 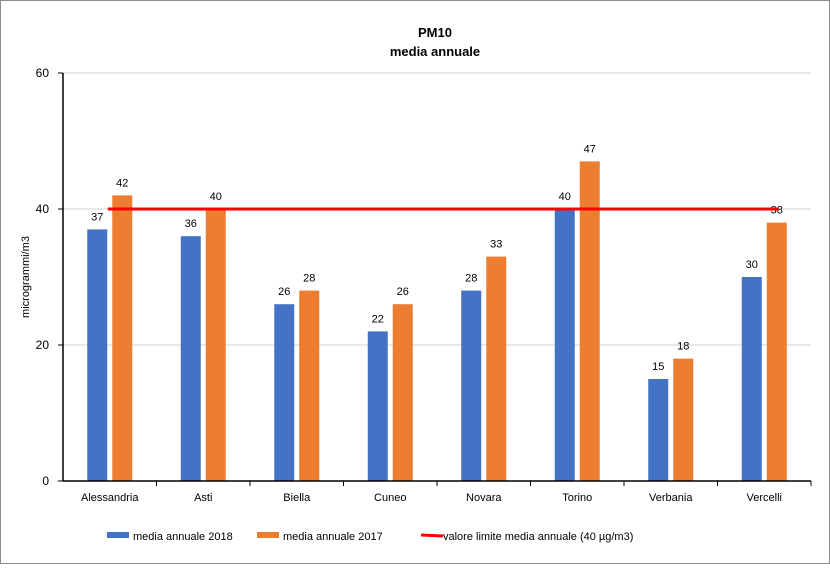 What do you see at coordinates (390, 498) in the screenshot?
I see `x-tick-label: Cuneo` at bounding box center [390, 498].